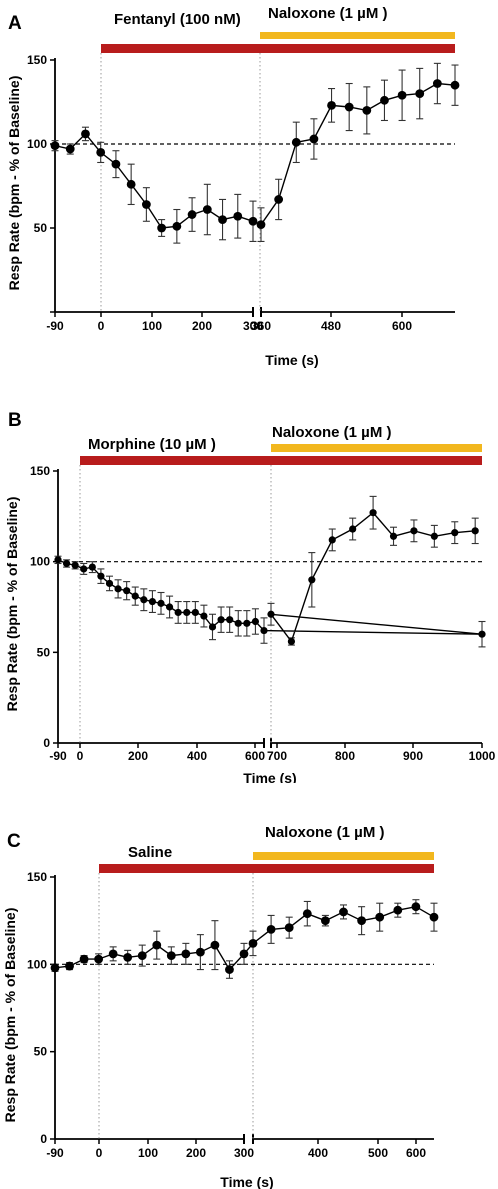  Describe the element at coordinates (43, 1139) in the screenshot. I see `panel-c-y-tick-label: 0` at that location.